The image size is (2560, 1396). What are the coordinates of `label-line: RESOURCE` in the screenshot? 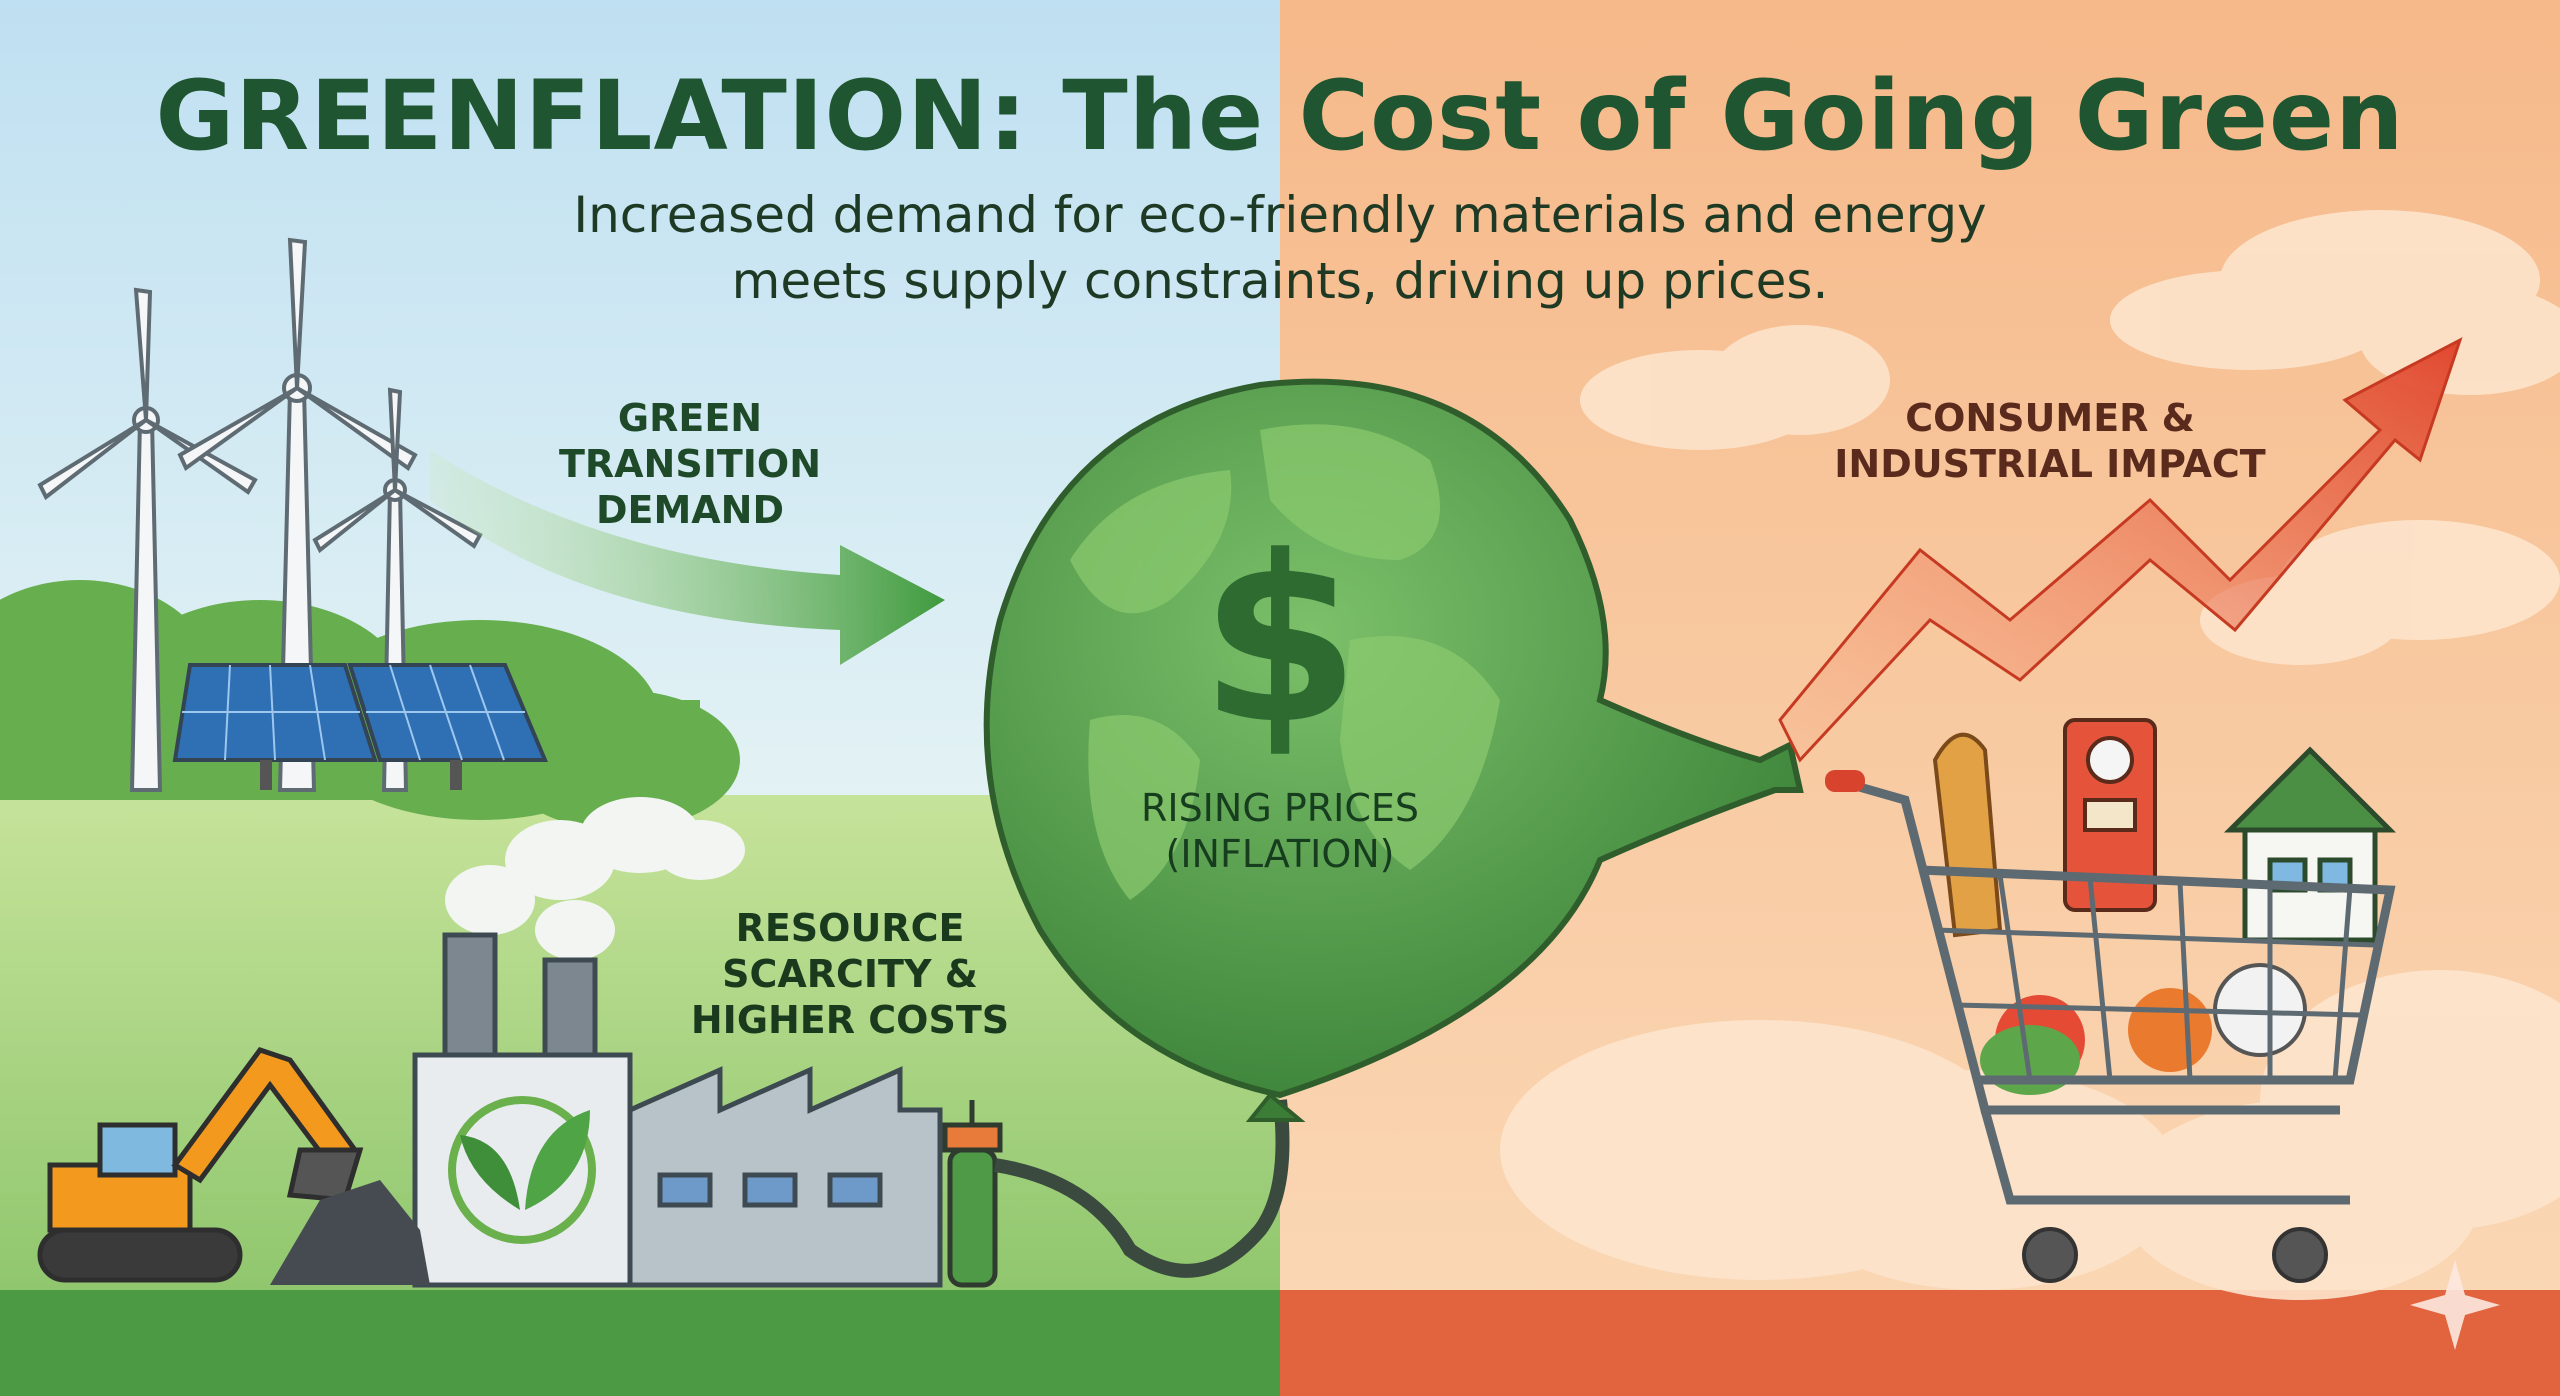 It's located at (850, 928).